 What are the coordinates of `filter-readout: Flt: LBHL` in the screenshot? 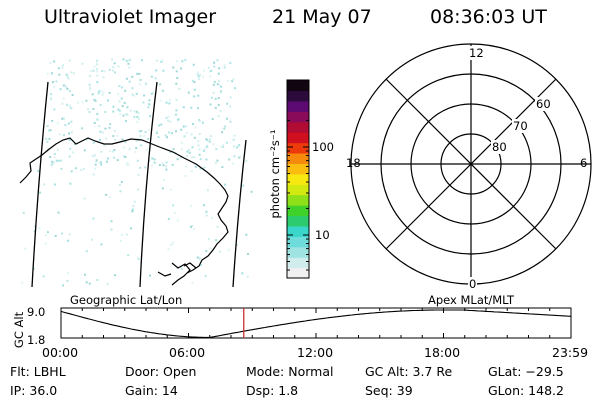 It's located at (38, 371).